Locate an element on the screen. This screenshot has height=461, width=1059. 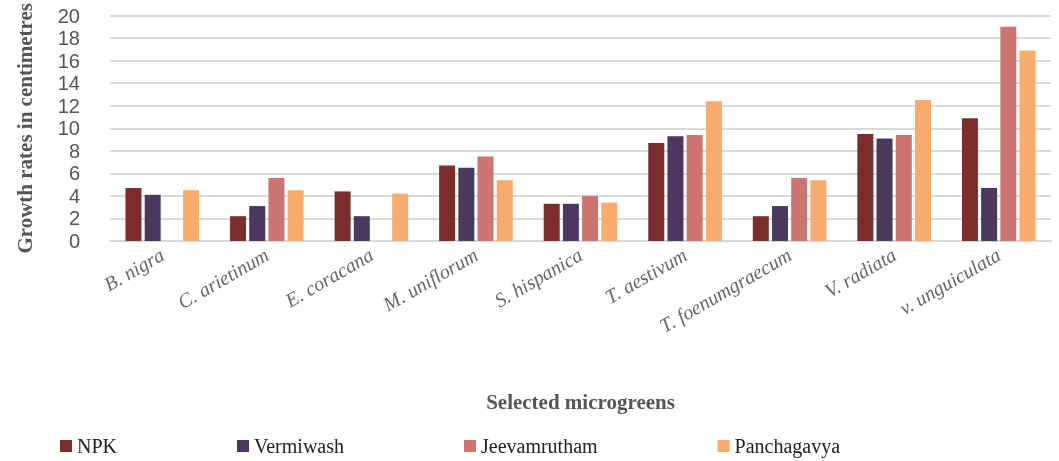
y-tick-label: 0 is located at coordinates (74, 241).